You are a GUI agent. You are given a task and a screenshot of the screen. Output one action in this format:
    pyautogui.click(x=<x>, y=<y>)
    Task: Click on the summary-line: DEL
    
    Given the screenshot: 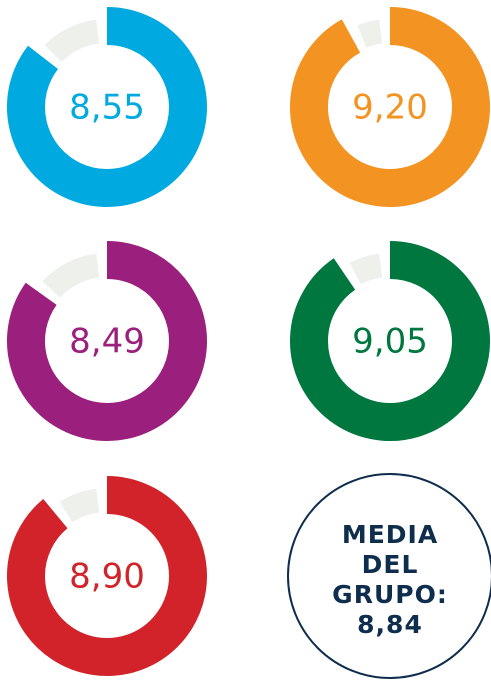 What is the action you would take?
    pyautogui.click(x=390, y=564)
    